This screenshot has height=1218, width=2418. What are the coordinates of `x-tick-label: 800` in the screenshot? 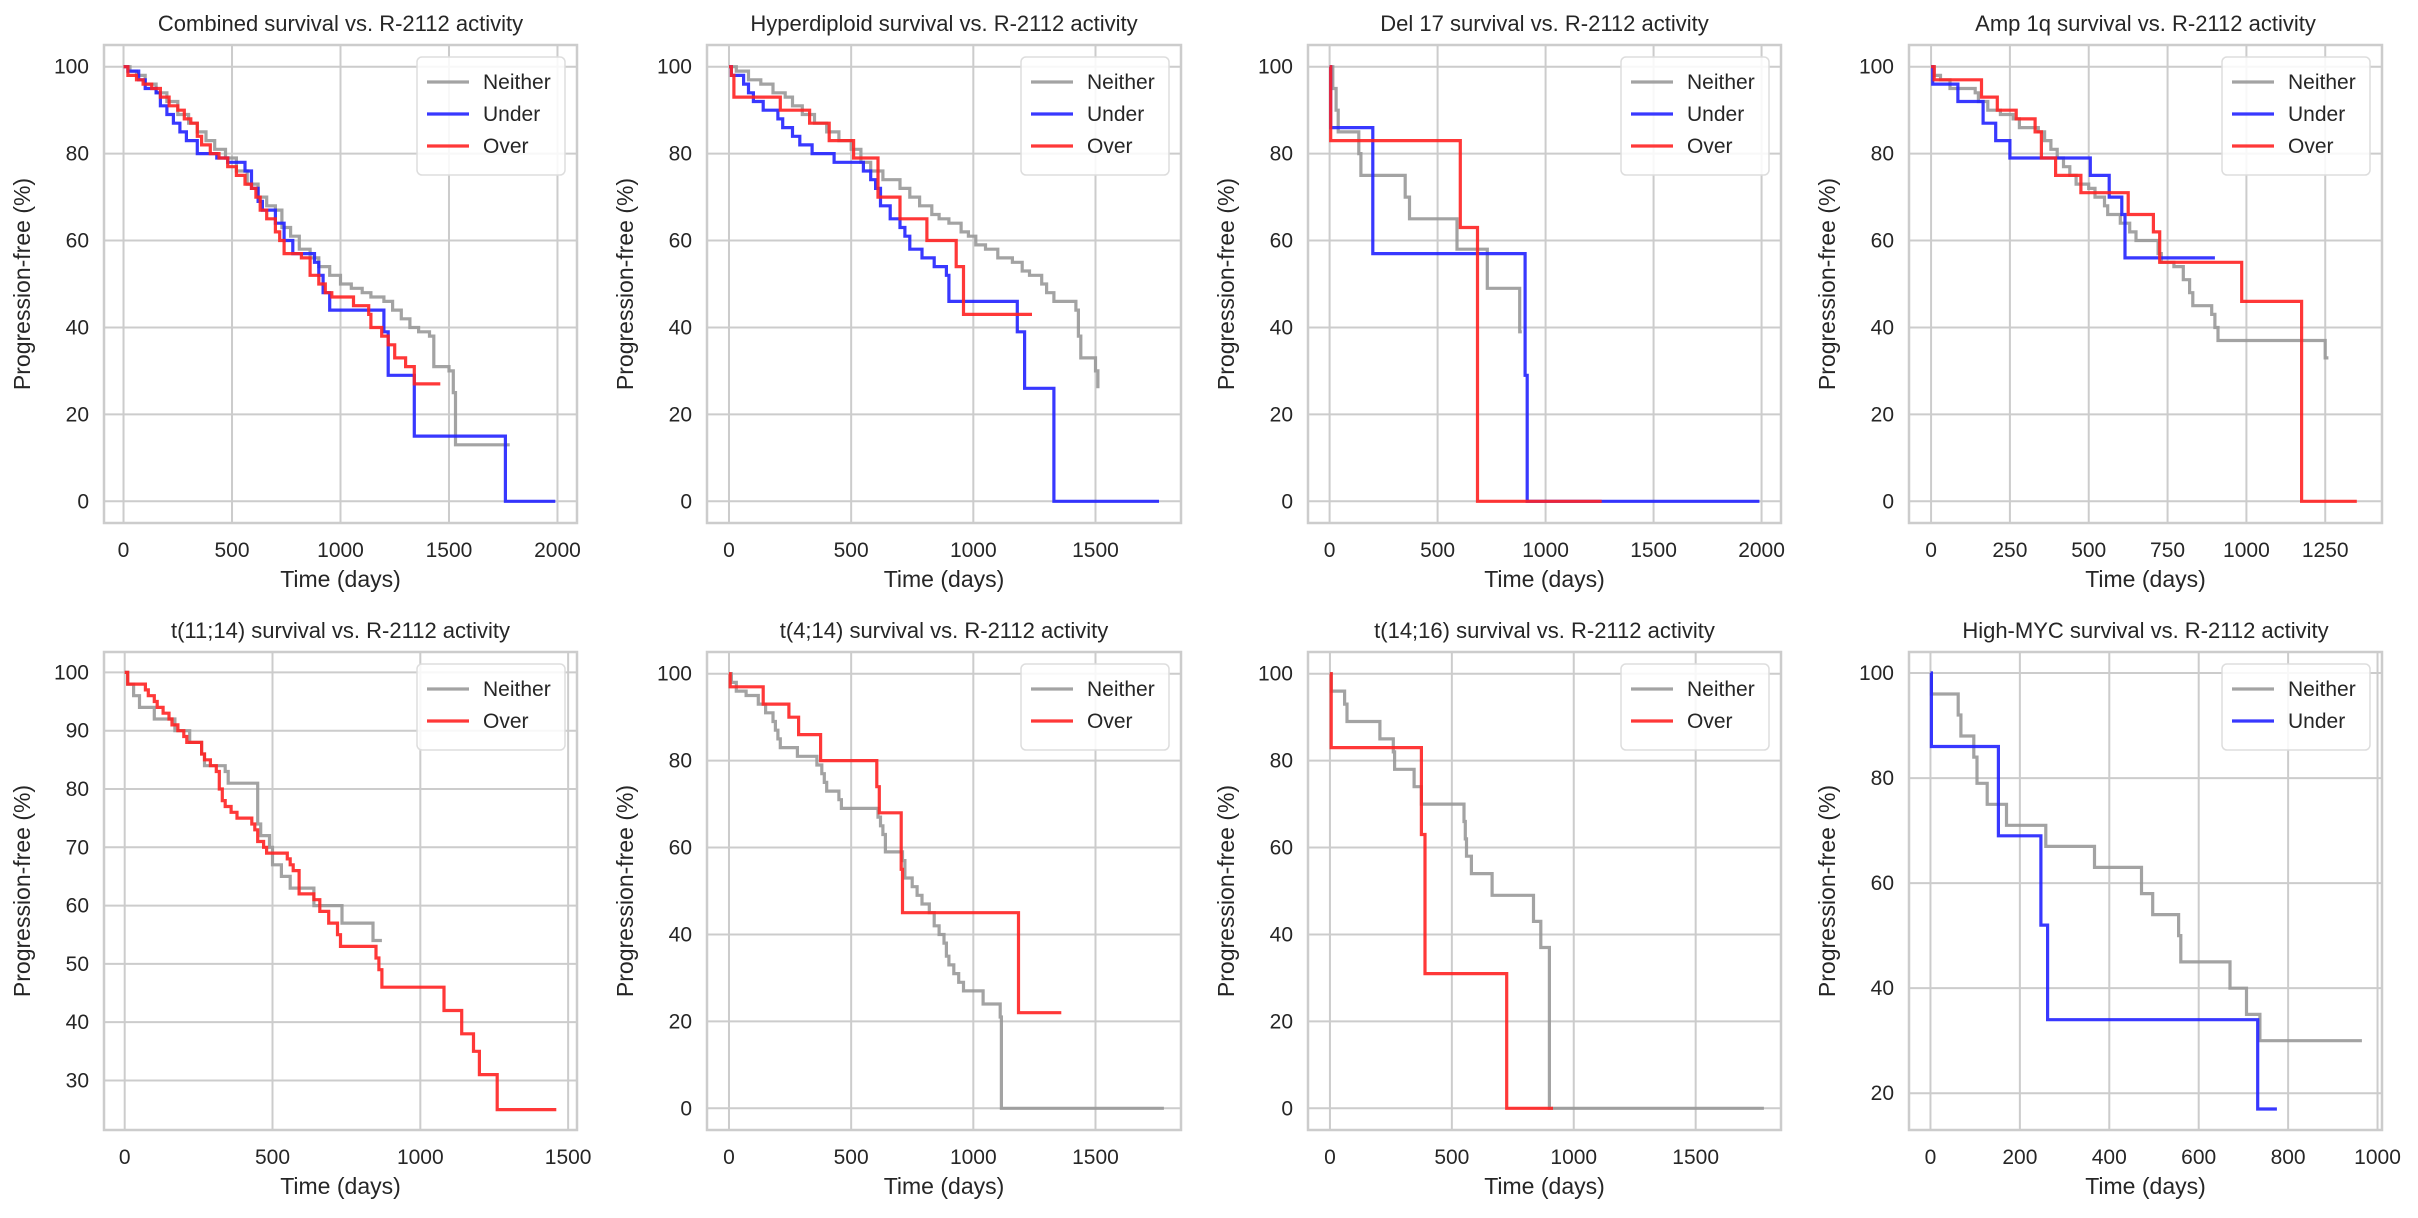 It's located at (2288, 1157).